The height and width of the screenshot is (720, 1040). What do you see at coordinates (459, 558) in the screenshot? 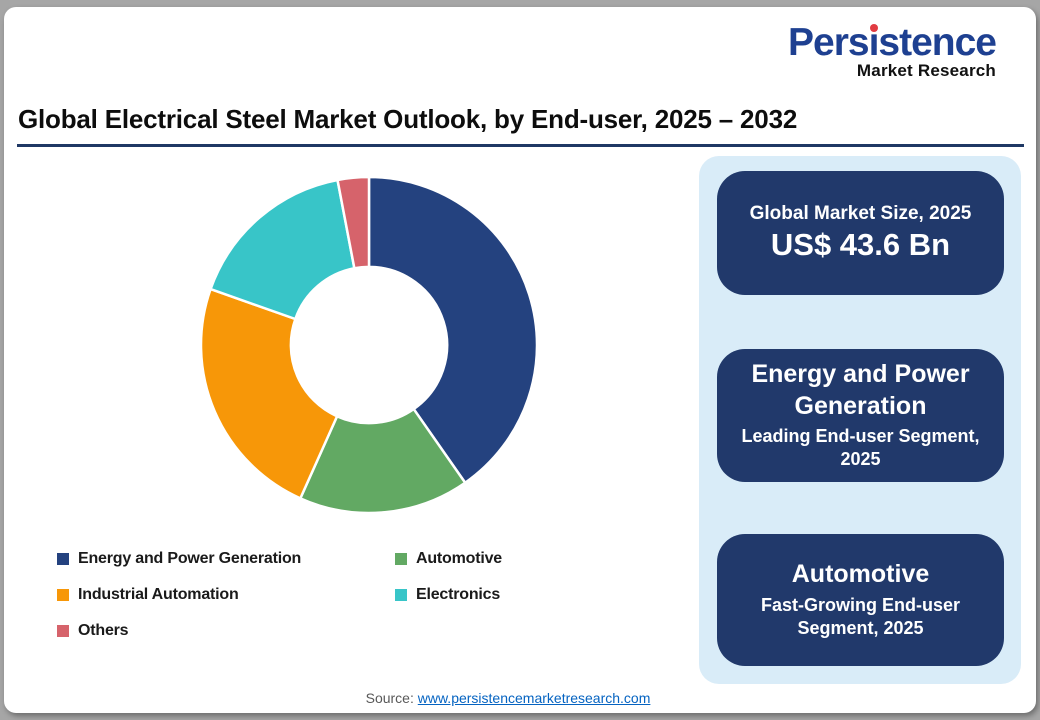
I see `legend-label: Automotive` at bounding box center [459, 558].